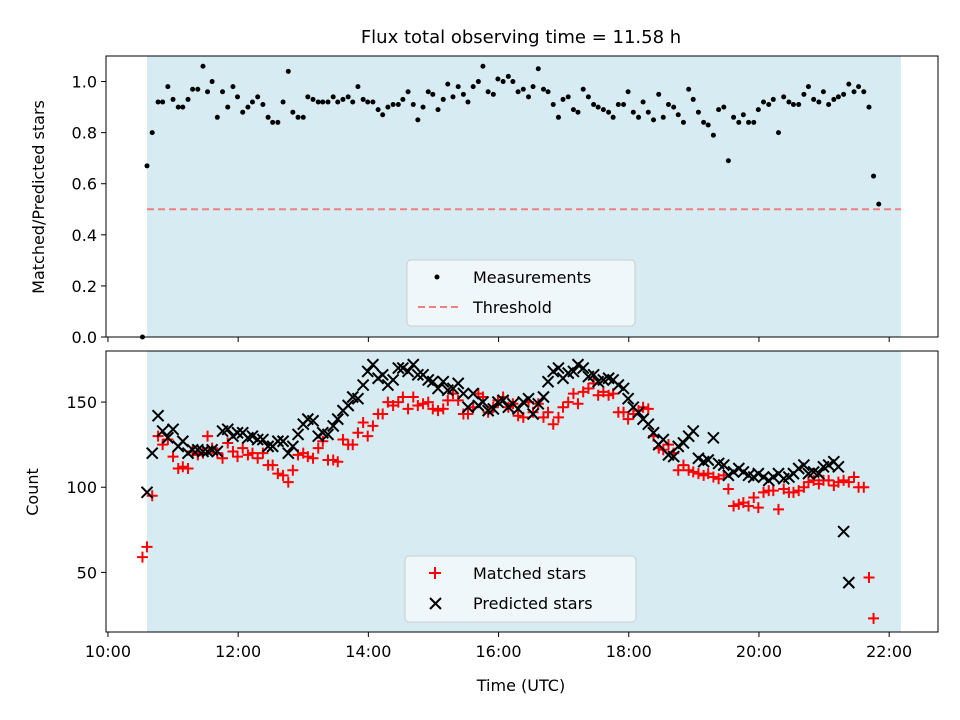 This screenshot has height=720, width=960. Describe the element at coordinates (32, 492) in the screenshot. I see `bottom-y-axis-label: Count` at that location.